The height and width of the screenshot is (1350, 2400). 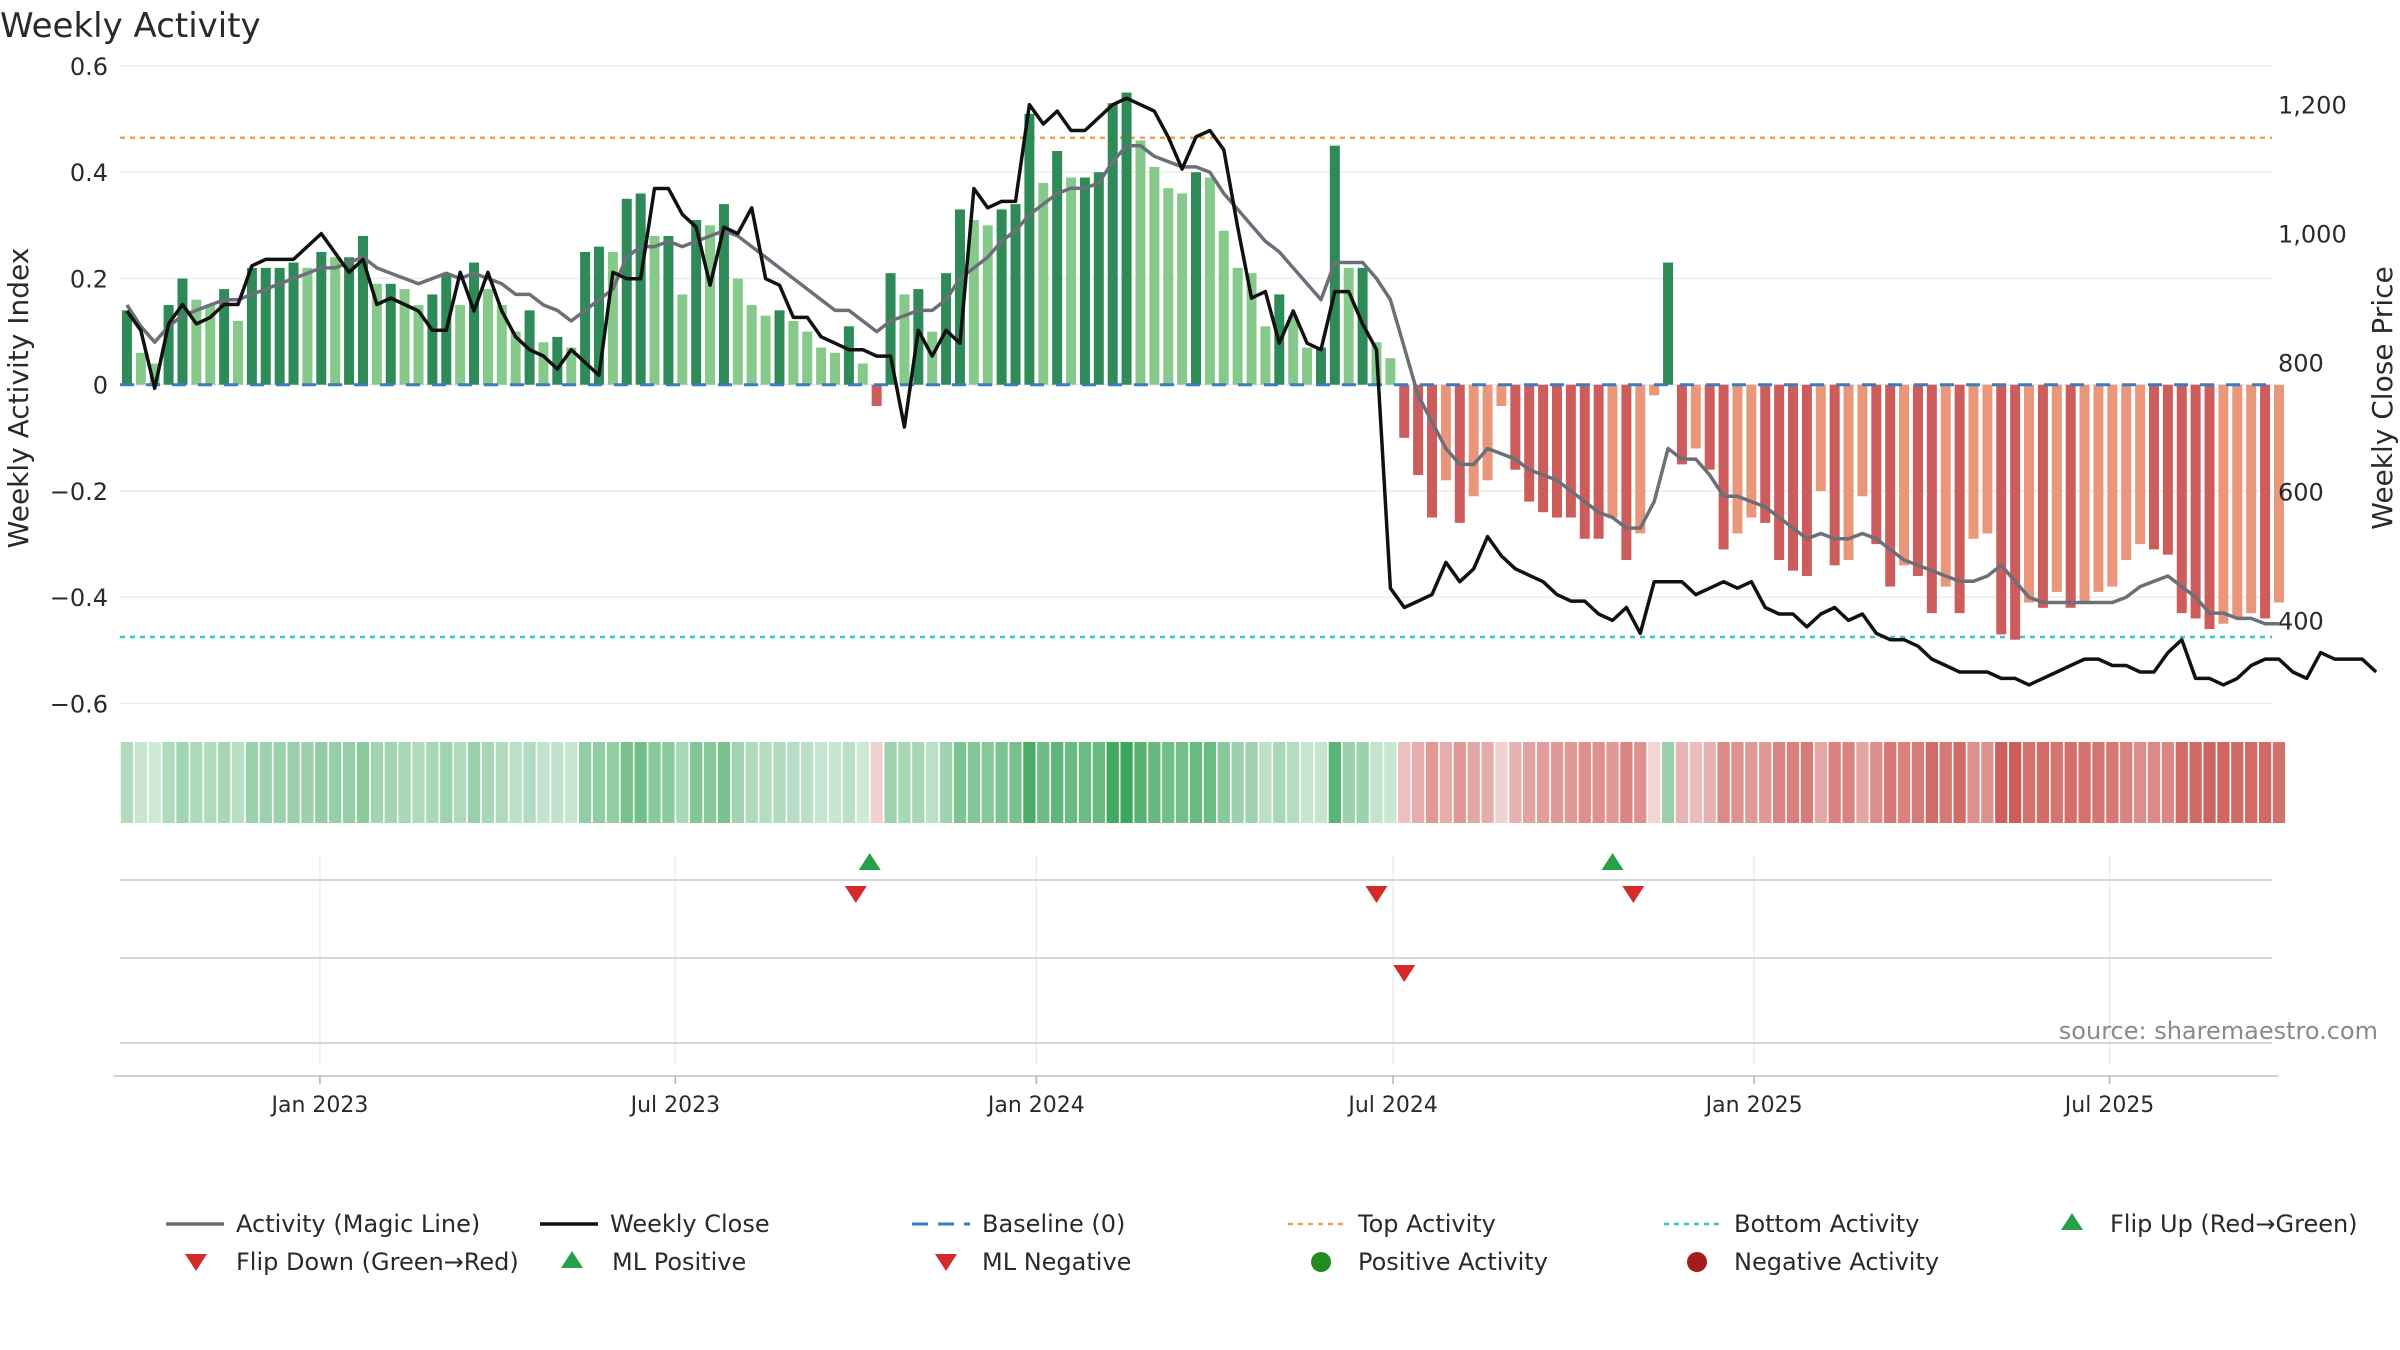 I want to click on legend-label: Negative Activity, so click(x=1836, y=1262).